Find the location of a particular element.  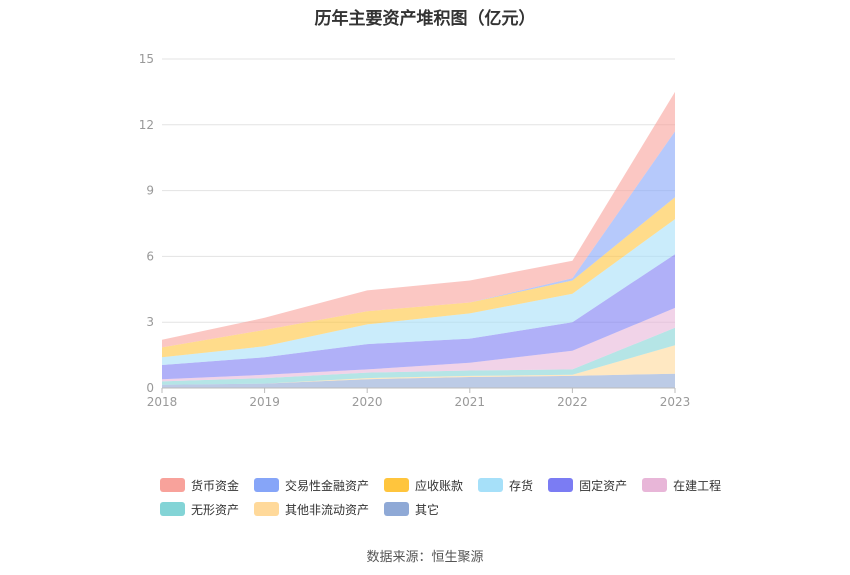

legend-label: 其它 is located at coordinates (427, 509).